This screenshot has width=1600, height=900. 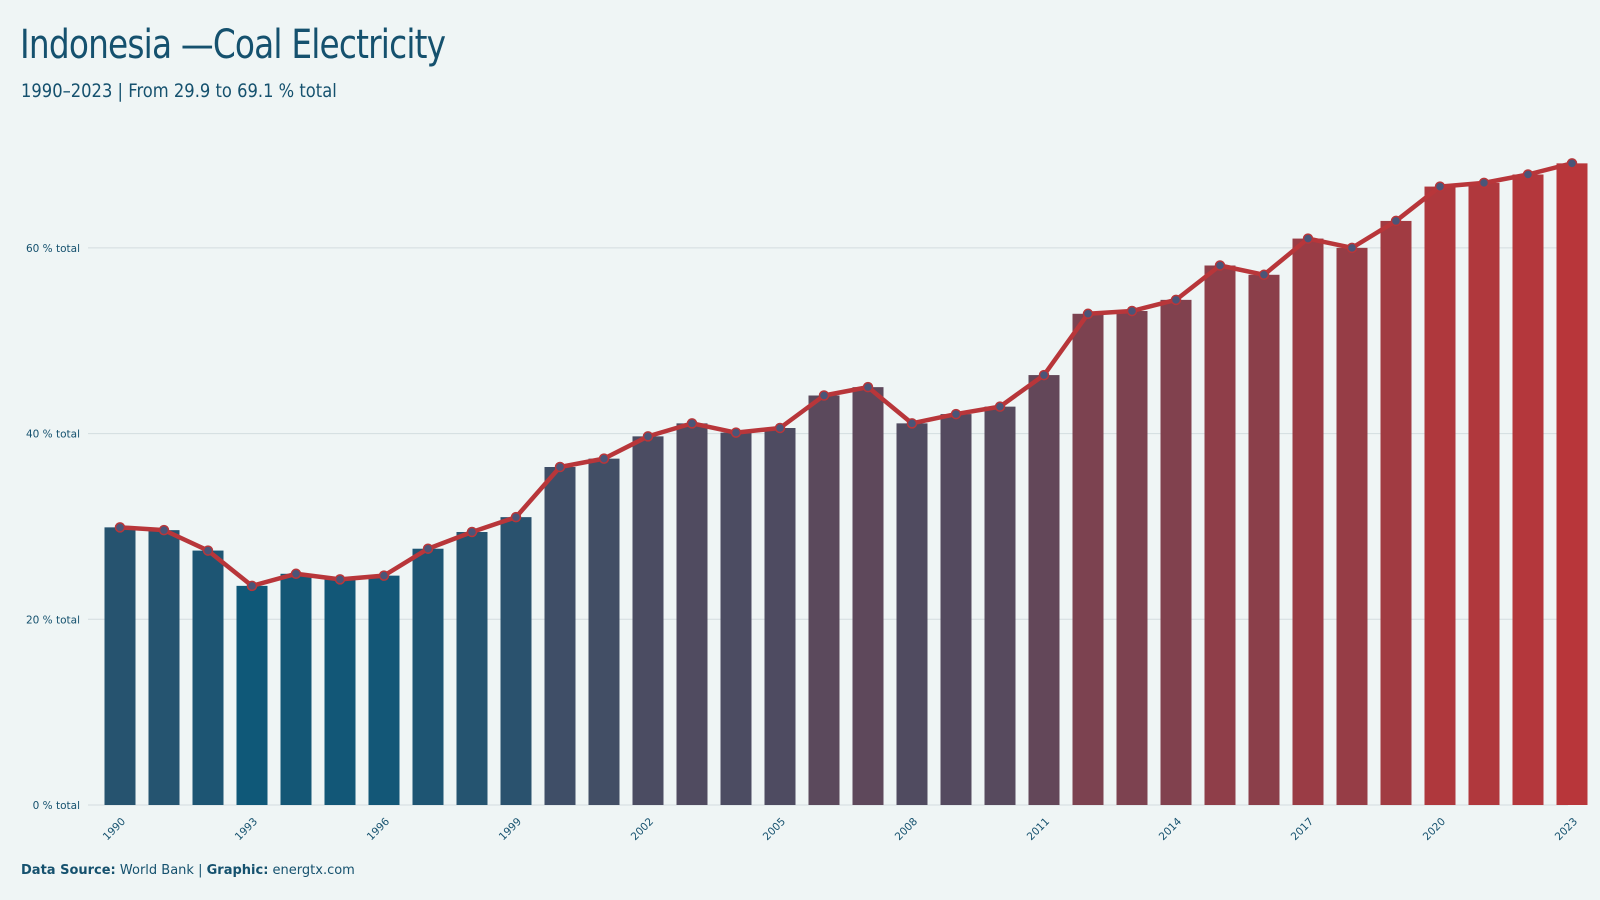 I want to click on x-tick-label: 2005, so click(x=774, y=829).